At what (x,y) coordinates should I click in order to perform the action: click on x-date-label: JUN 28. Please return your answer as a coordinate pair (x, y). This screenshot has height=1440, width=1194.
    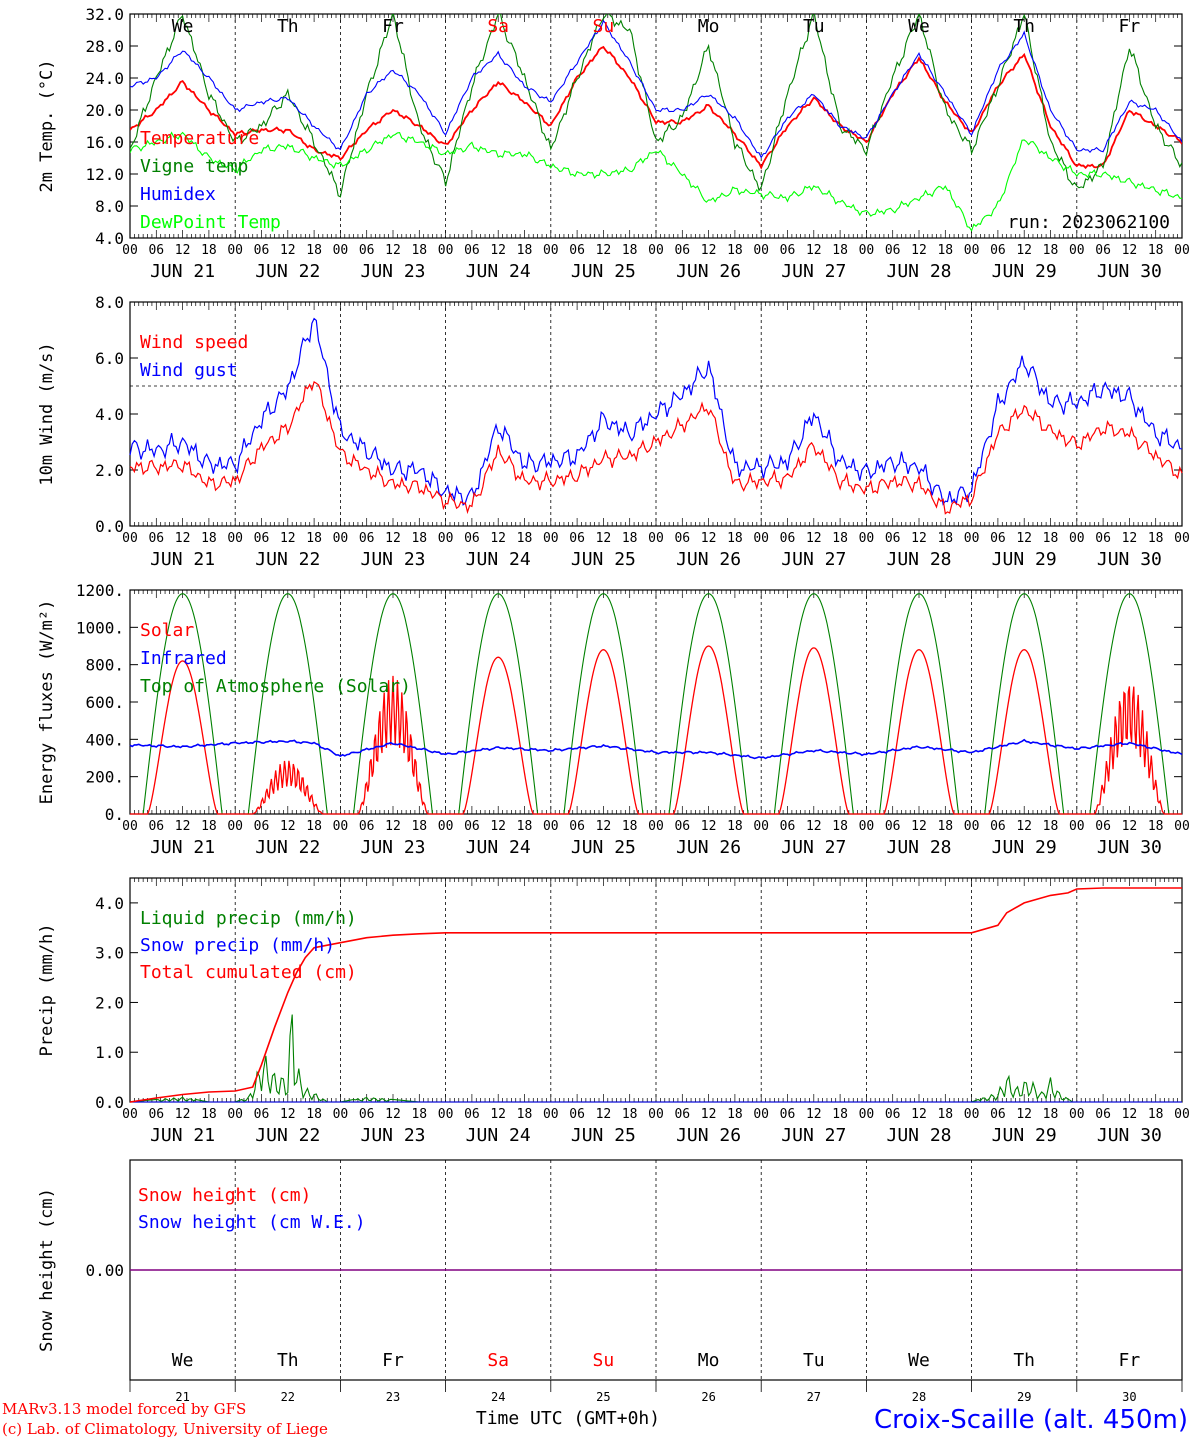
    Looking at the image, I should click on (918, 559).